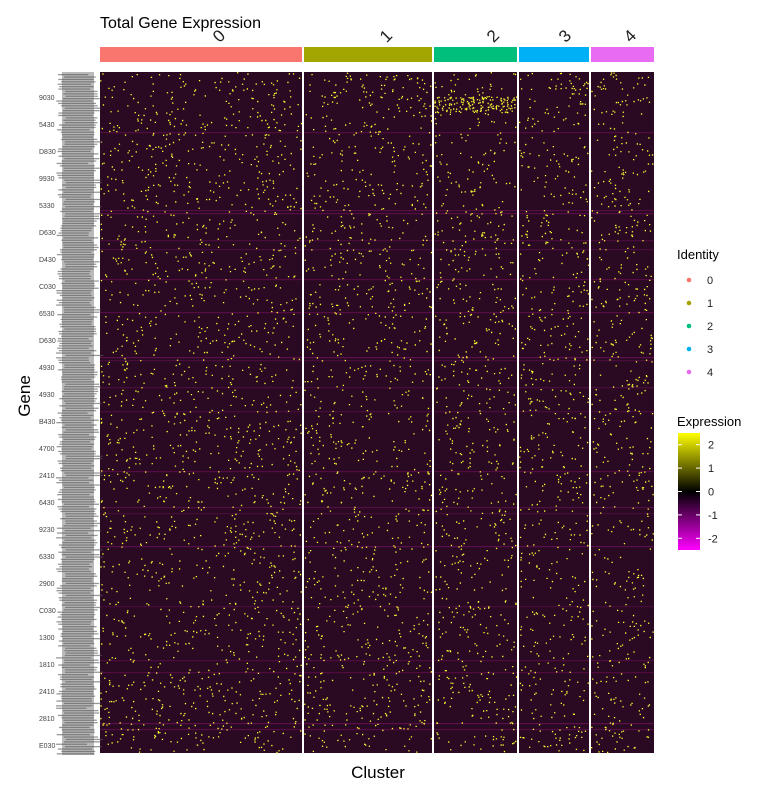 This screenshot has height=796, width=773. What do you see at coordinates (47, 719) in the screenshot?
I see `gene-label: 2810` at bounding box center [47, 719].